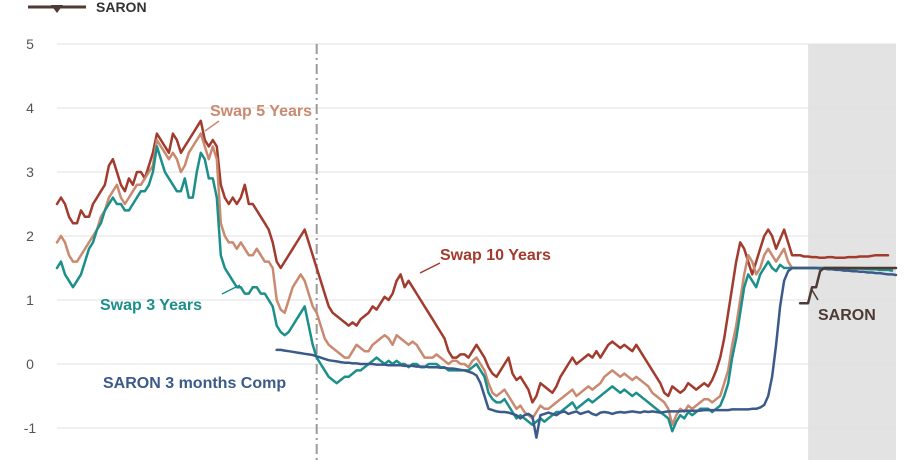 The image size is (920, 460). What do you see at coordinates (30, 172) in the screenshot?
I see `y-tick-label: 3` at bounding box center [30, 172].